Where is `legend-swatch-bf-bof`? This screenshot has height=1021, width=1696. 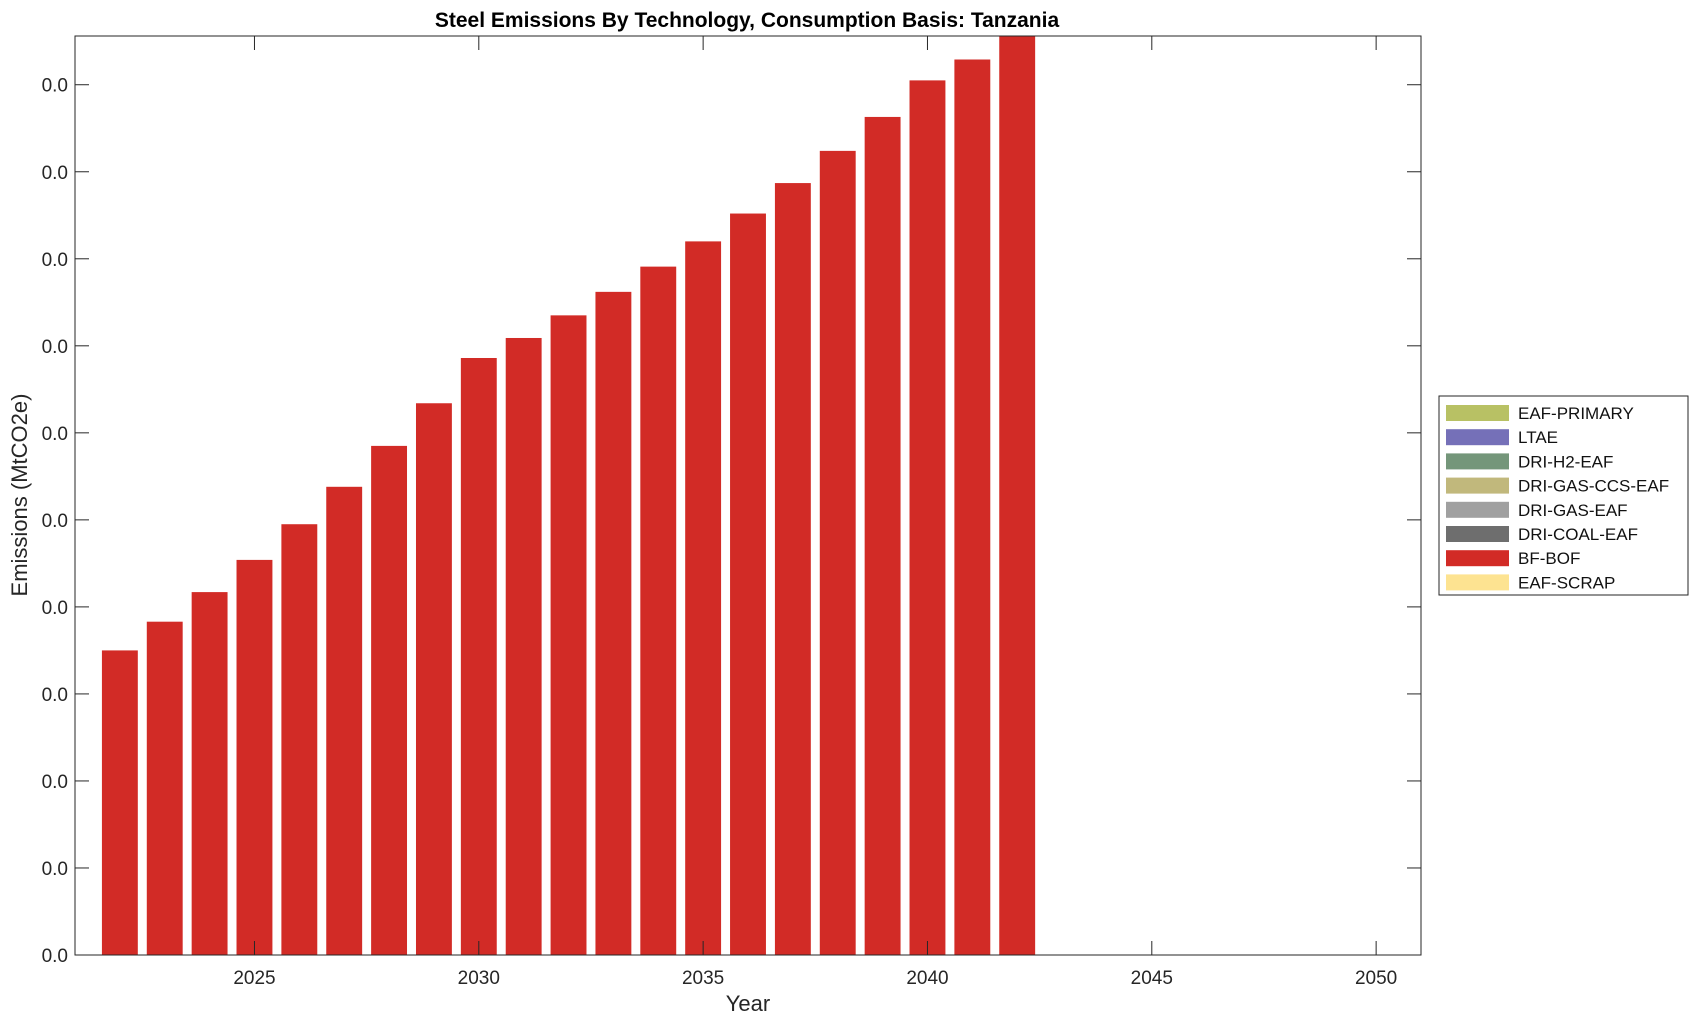
legend-swatch-bf-bof is located at coordinates (1477, 558).